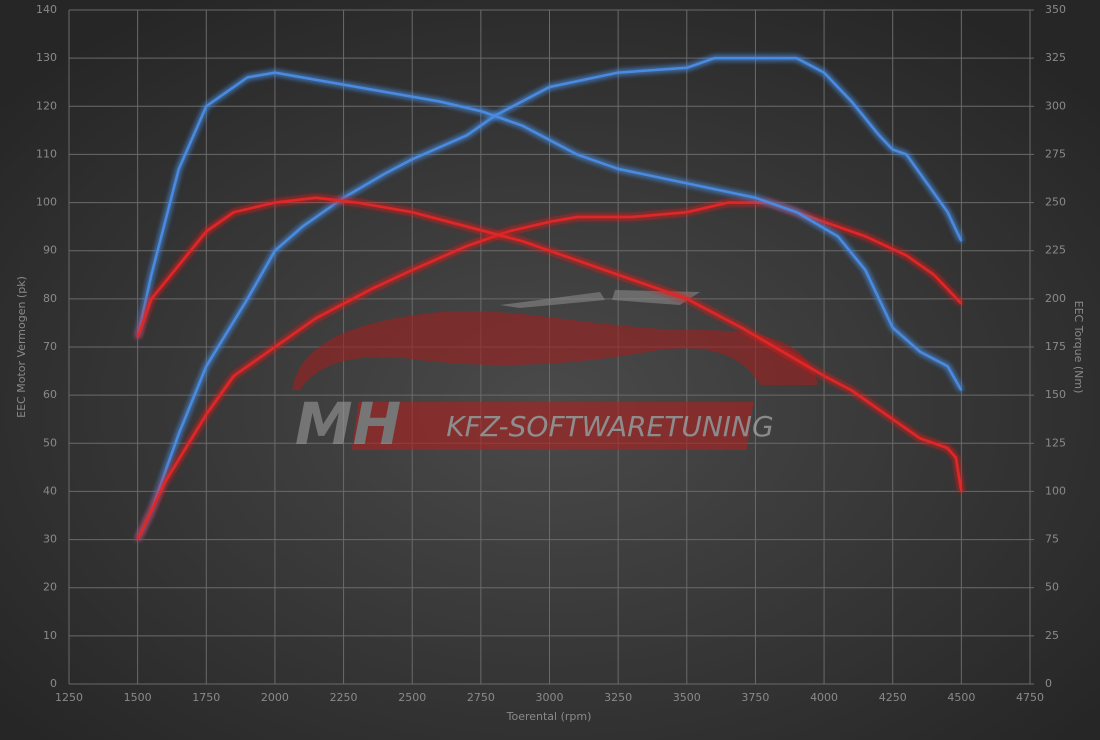 This screenshot has width=1100, height=740. I want to click on y2-tick-label: 200, so click(1055, 298).